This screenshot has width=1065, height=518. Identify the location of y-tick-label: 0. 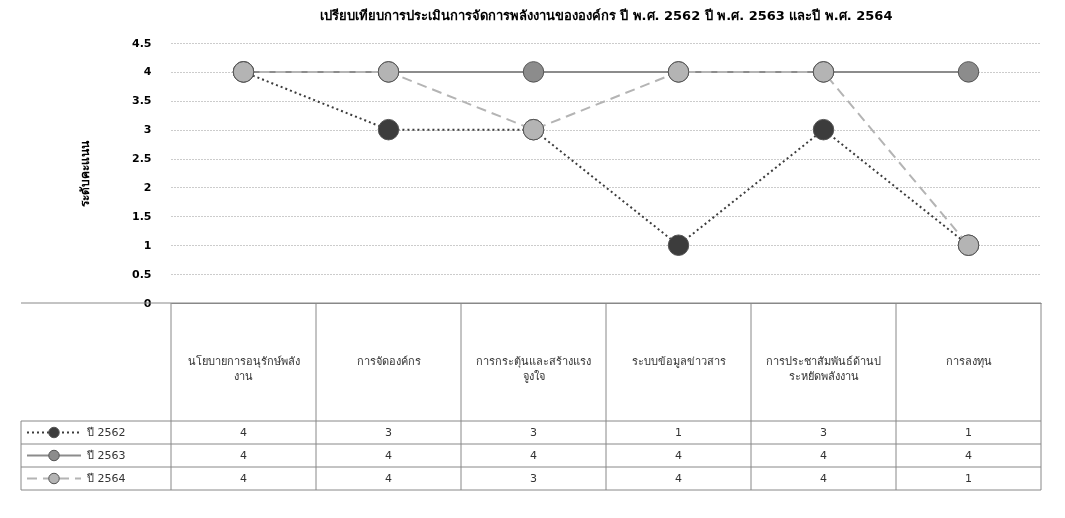
(147, 303).